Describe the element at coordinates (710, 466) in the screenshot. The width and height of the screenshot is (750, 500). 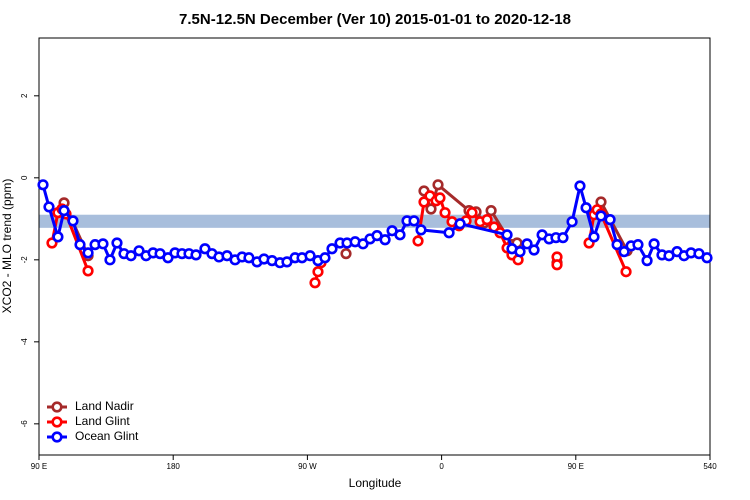
I see `x-tick-label: 540` at that location.